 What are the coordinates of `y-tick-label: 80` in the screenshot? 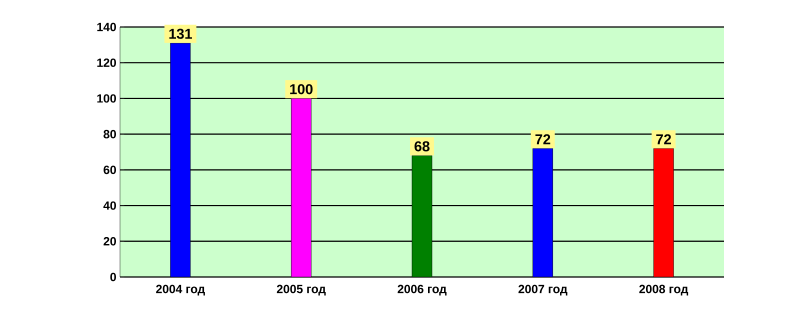 It's located at (110, 134).